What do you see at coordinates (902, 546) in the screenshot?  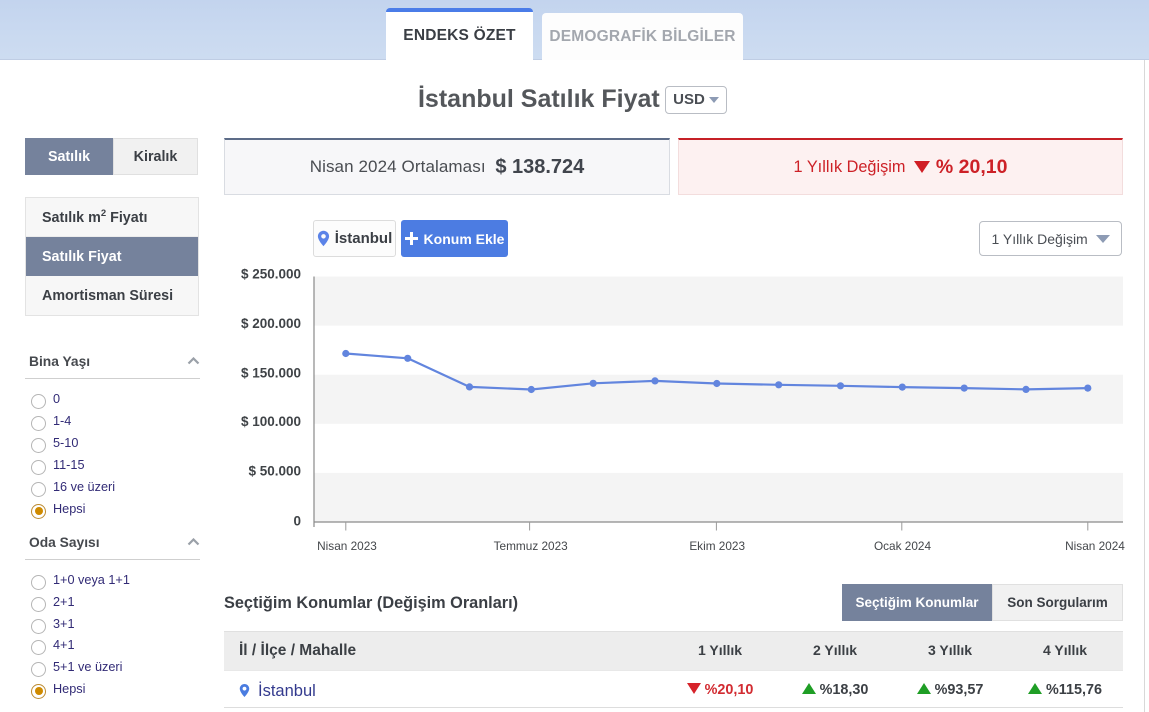 I see `svg-text: Ocak 2024` at bounding box center [902, 546].